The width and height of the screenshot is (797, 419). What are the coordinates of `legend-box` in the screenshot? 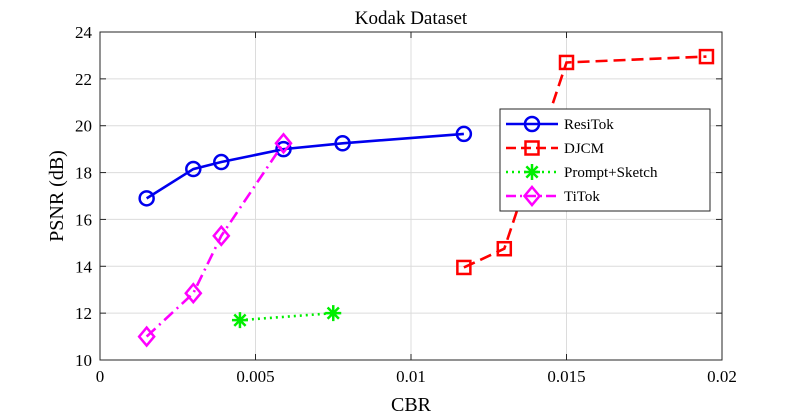 It's located at (605, 160).